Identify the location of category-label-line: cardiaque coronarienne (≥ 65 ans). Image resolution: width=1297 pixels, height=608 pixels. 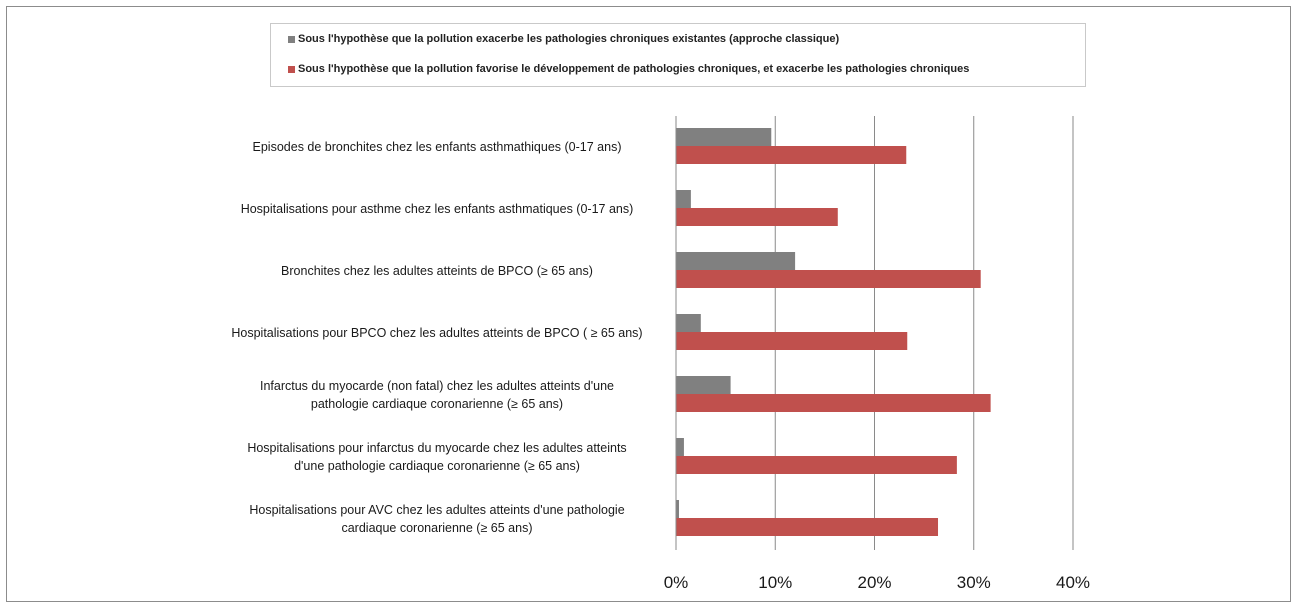
(436, 528).